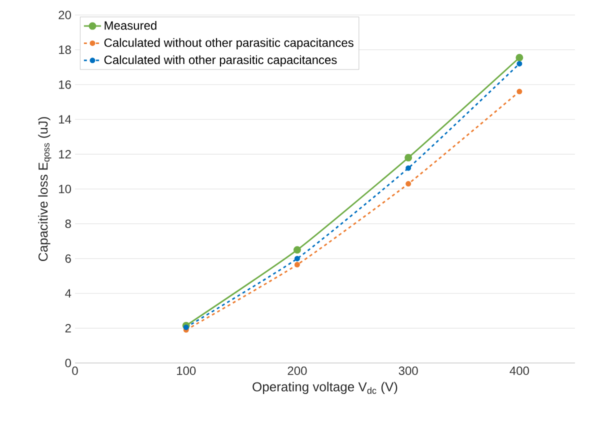  What do you see at coordinates (65, 84) in the screenshot?
I see `y-tick-label: 16` at bounding box center [65, 84].